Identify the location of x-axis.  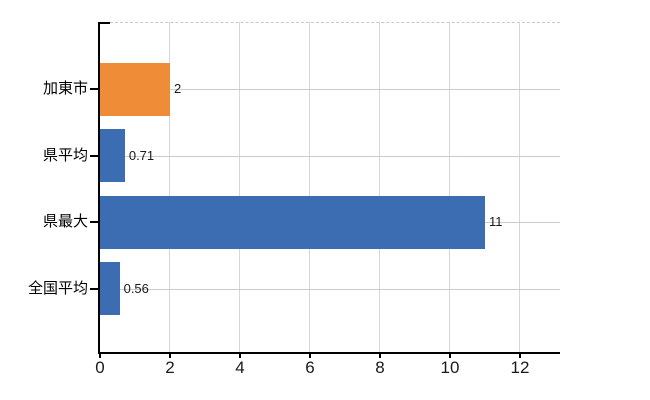
(329, 353).